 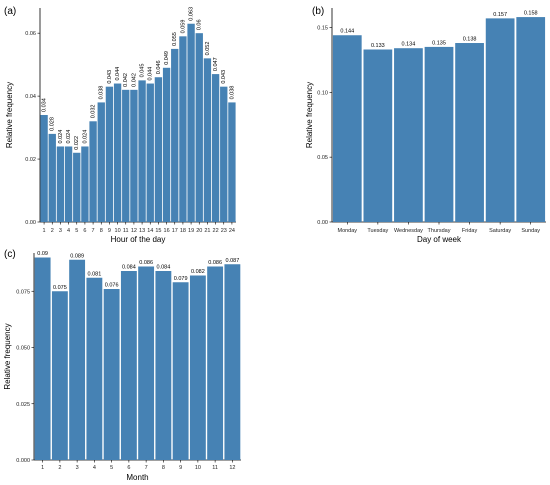 I want to click on panel-label: (c), so click(x=10, y=254).